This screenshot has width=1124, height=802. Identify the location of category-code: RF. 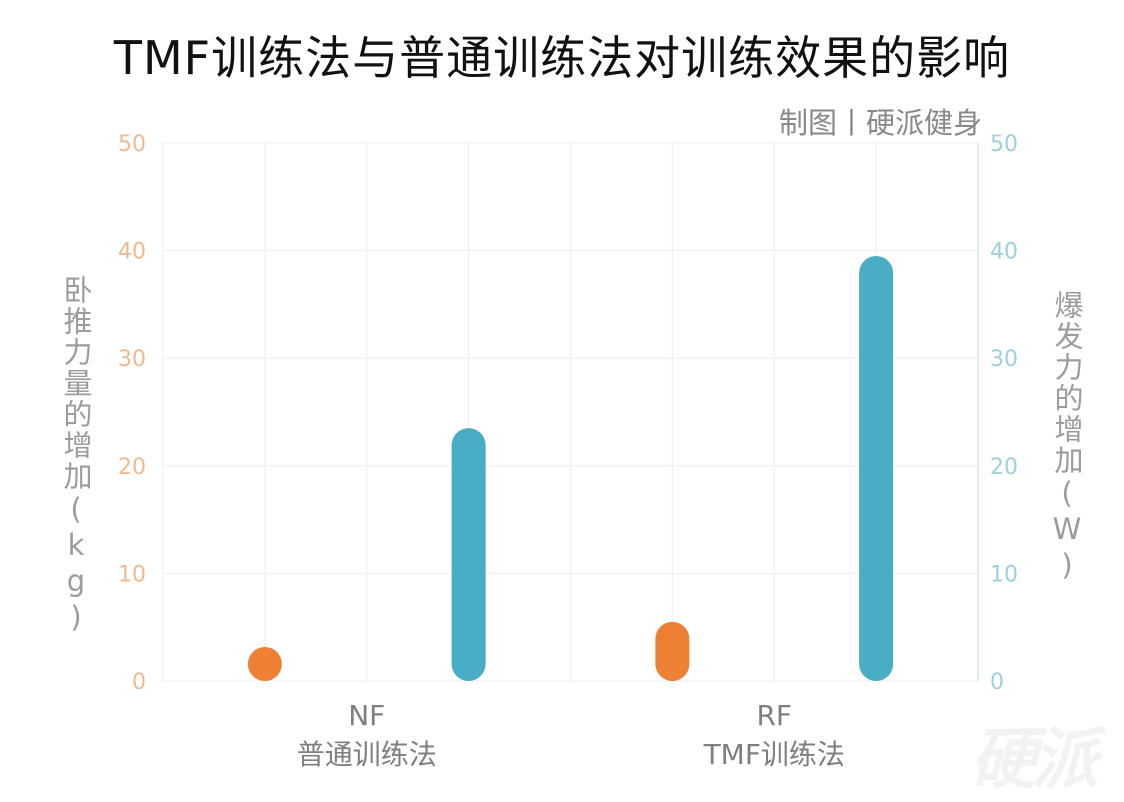
(774, 715).